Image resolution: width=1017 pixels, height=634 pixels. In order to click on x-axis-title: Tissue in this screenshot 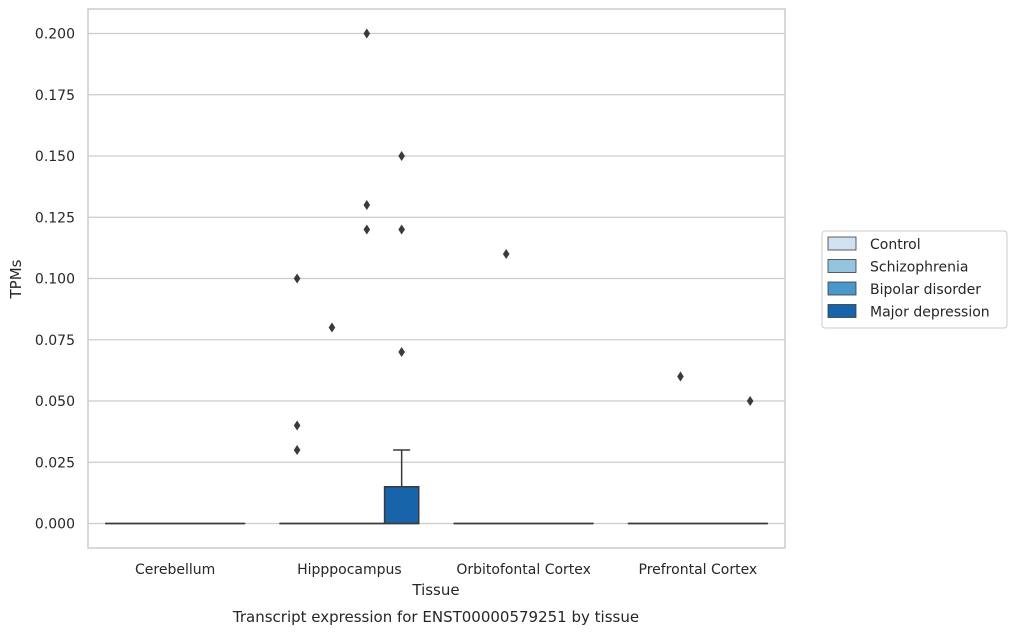, I will do `click(435, 590)`.